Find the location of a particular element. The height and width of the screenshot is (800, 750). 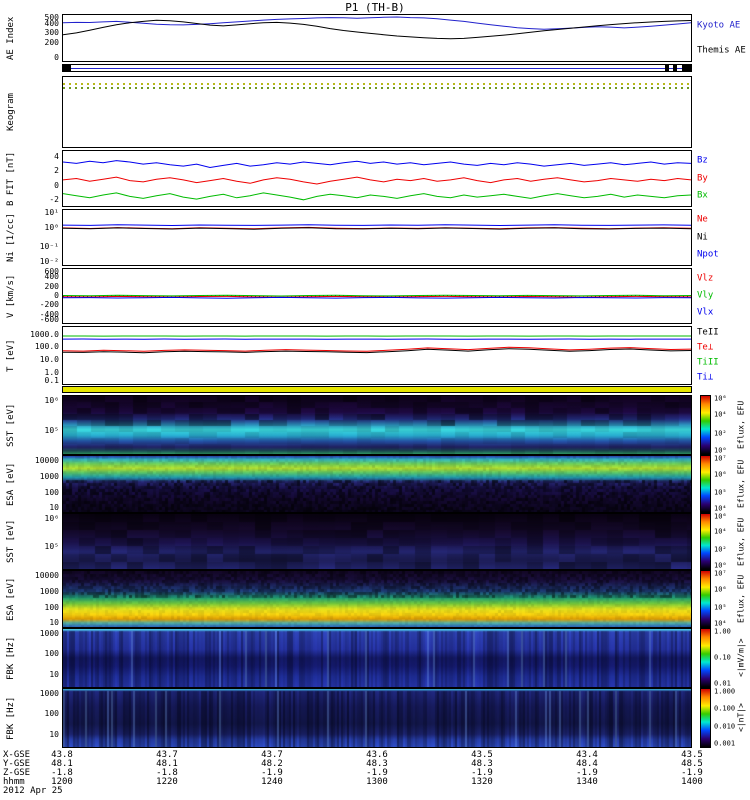

panel-keogram: Keogram is located at coordinates (375, 112).